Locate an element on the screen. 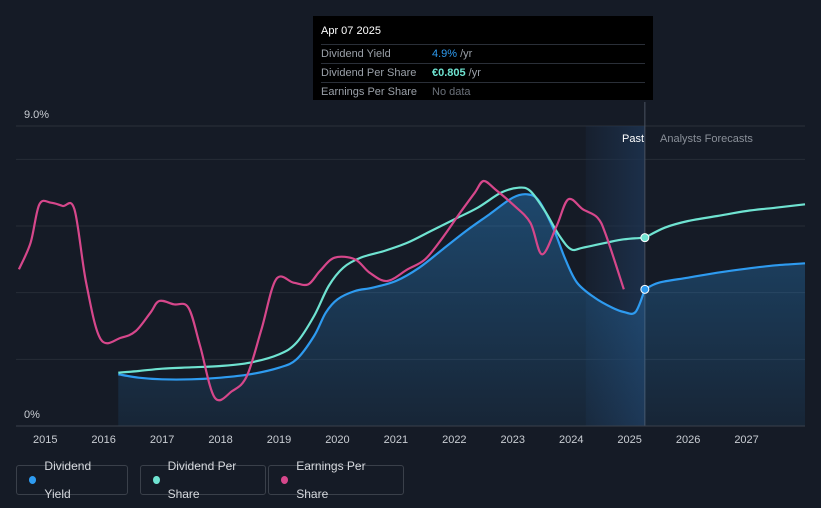 This screenshot has width=821, height=508. x-tick-label: 2022 is located at coordinates (454, 440).